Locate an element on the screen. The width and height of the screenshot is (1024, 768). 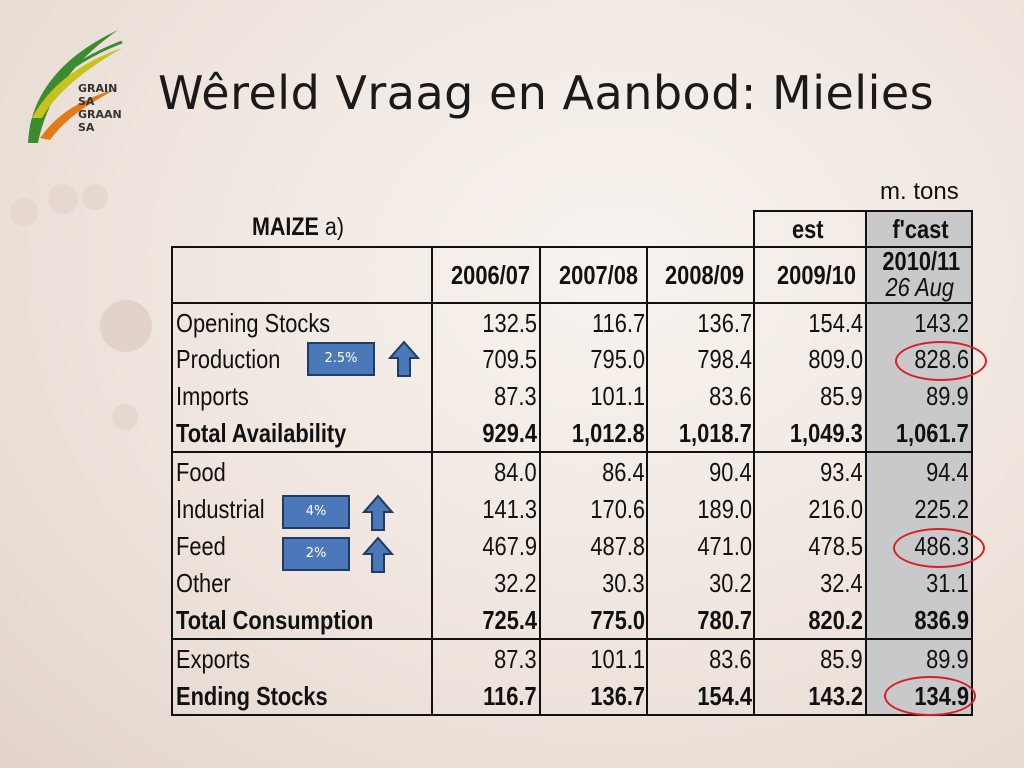
table-cell: 478.5 is located at coordinates (835, 546).